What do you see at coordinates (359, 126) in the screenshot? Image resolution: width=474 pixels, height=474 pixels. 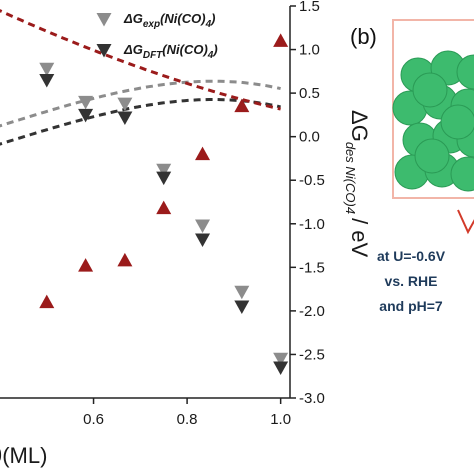 I see `y-label-delta: ΔG` at bounding box center [359, 126].